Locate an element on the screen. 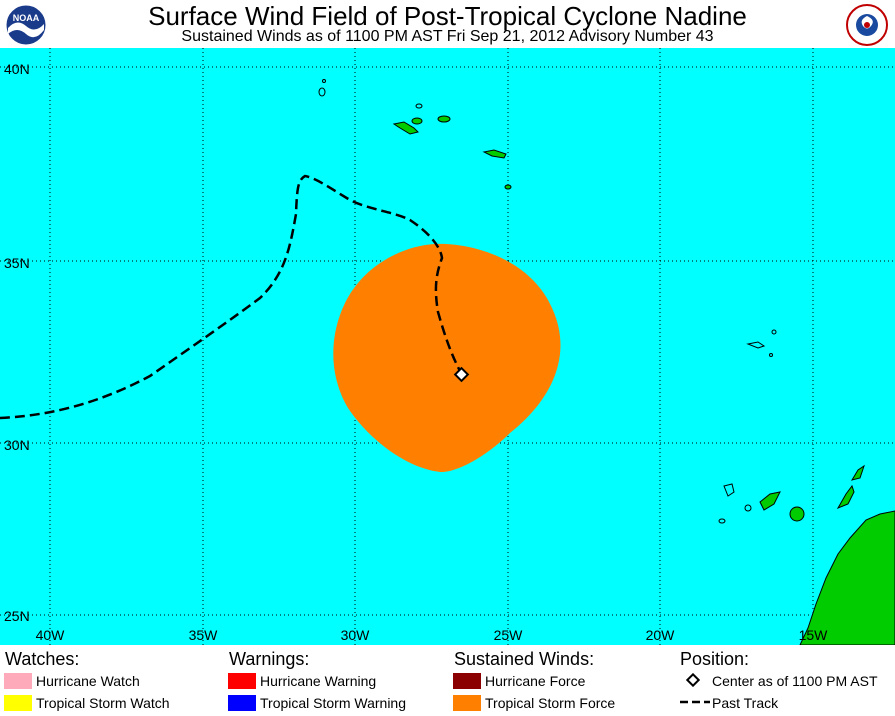 This screenshot has width=895, height=716. lat-label-35n: 35N is located at coordinates (17, 263).